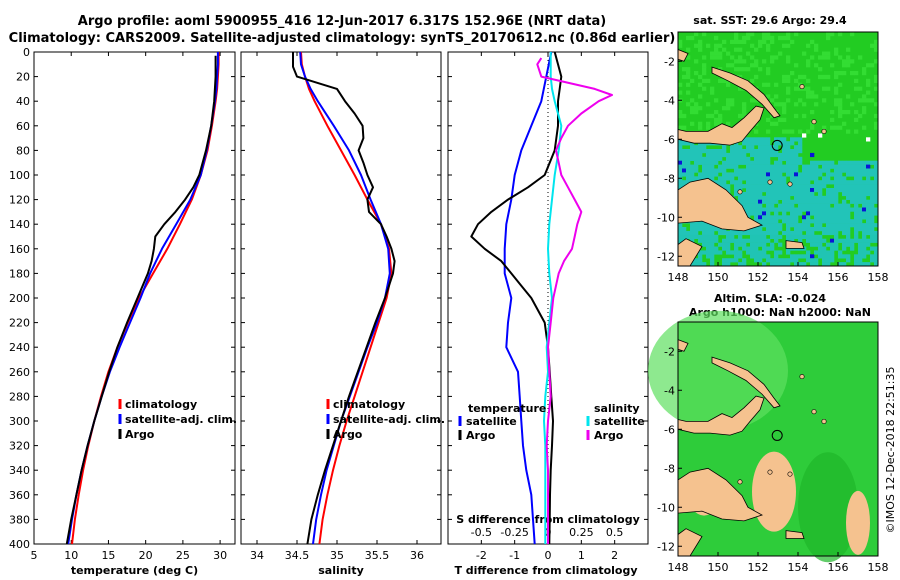 Image resolution: width=900 pixels, height=580 pixels. What do you see at coordinates (720, 494) in the screenshot?
I see `sla-map-landmass` at bounding box center [720, 494].